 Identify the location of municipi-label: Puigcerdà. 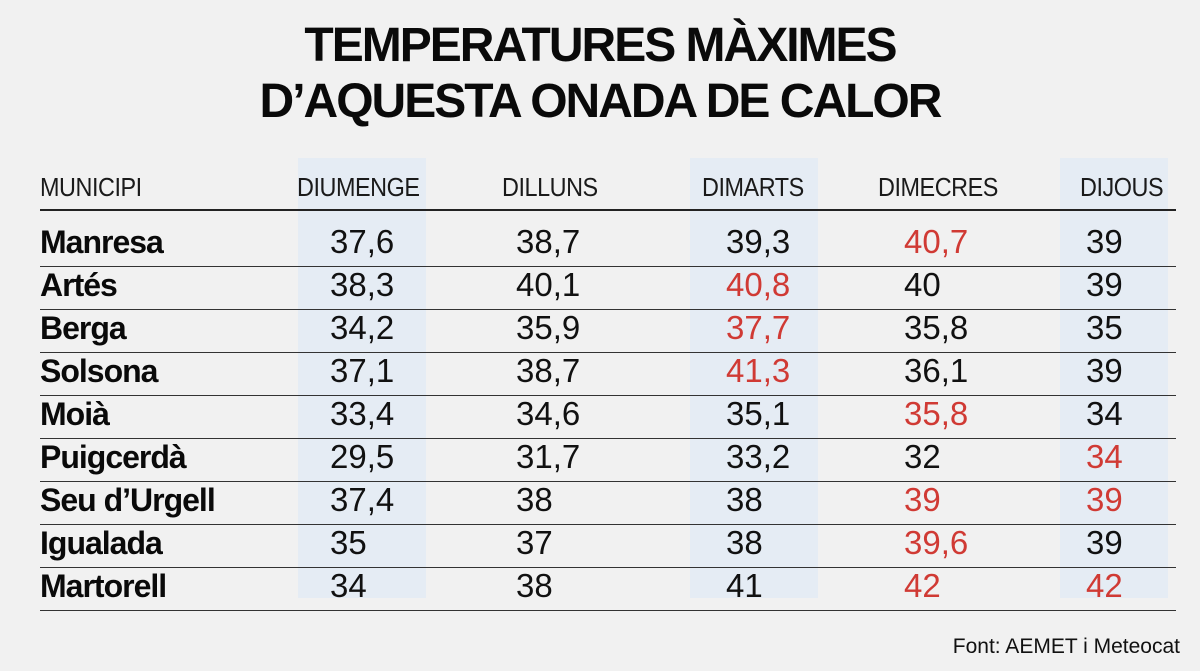
(113, 457).